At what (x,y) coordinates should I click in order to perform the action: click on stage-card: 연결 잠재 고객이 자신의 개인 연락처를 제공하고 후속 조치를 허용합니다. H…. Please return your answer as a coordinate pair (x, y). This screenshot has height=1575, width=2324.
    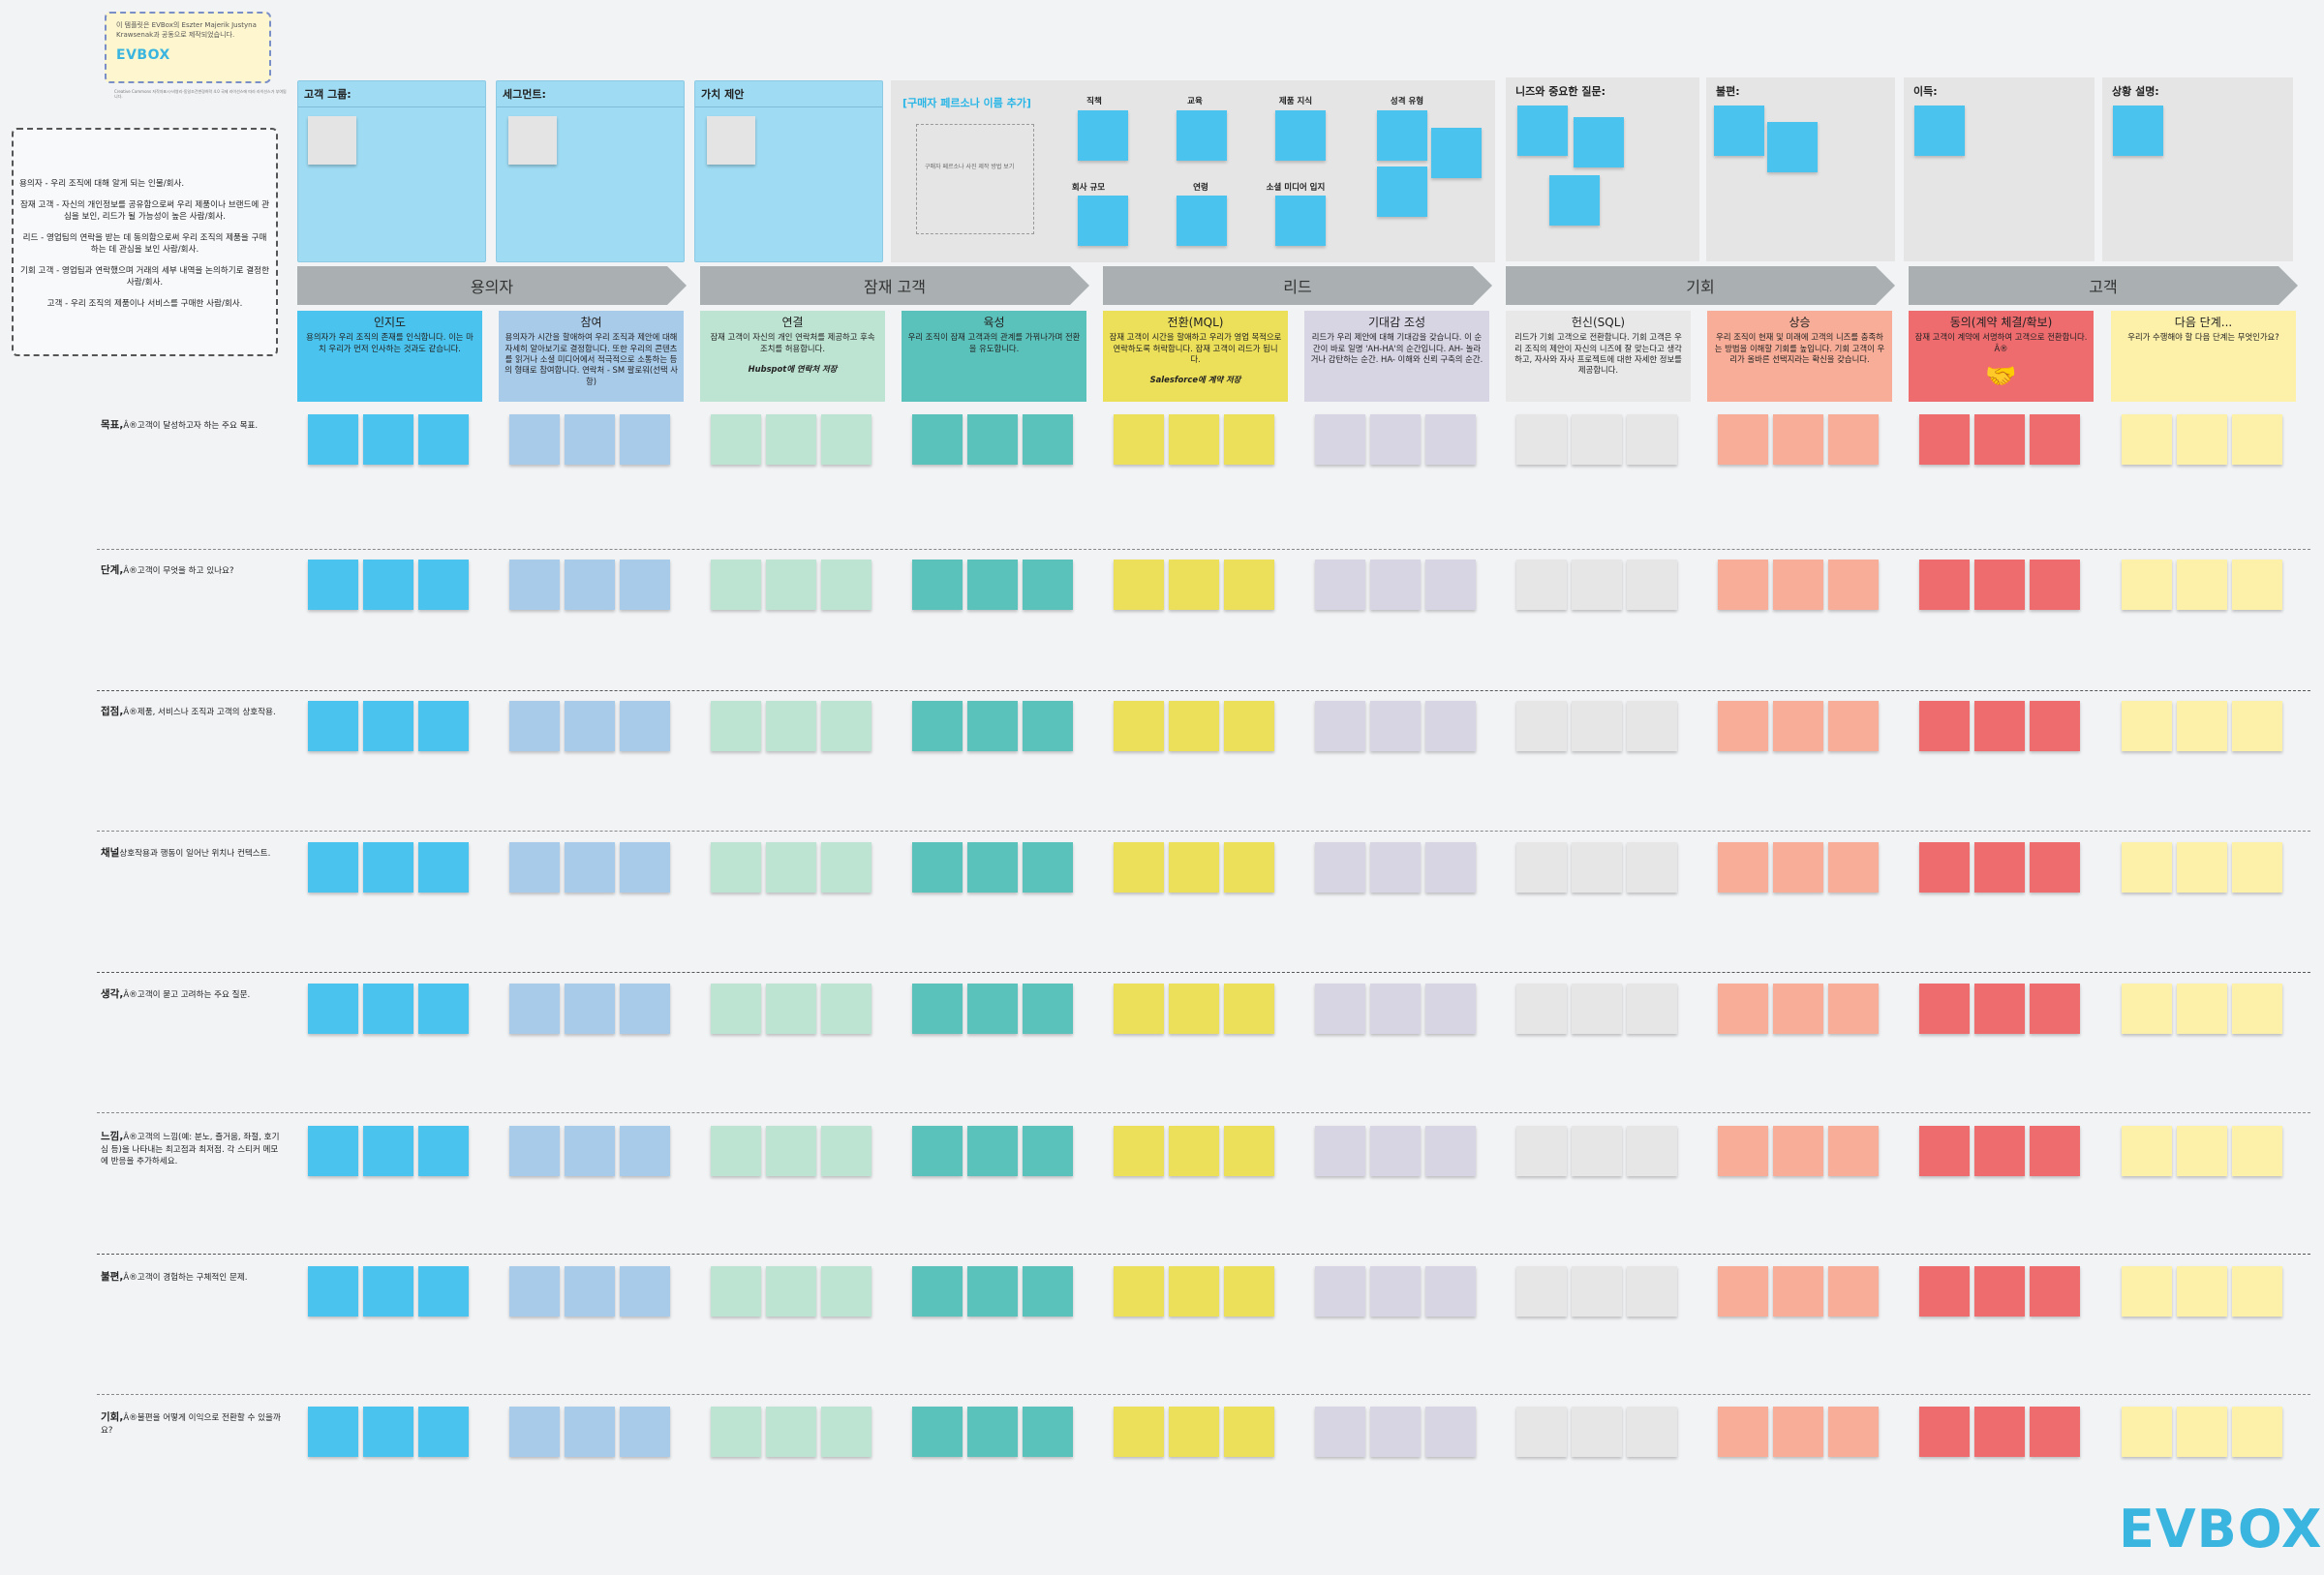
    Looking at the image, I should click on (792, 356).